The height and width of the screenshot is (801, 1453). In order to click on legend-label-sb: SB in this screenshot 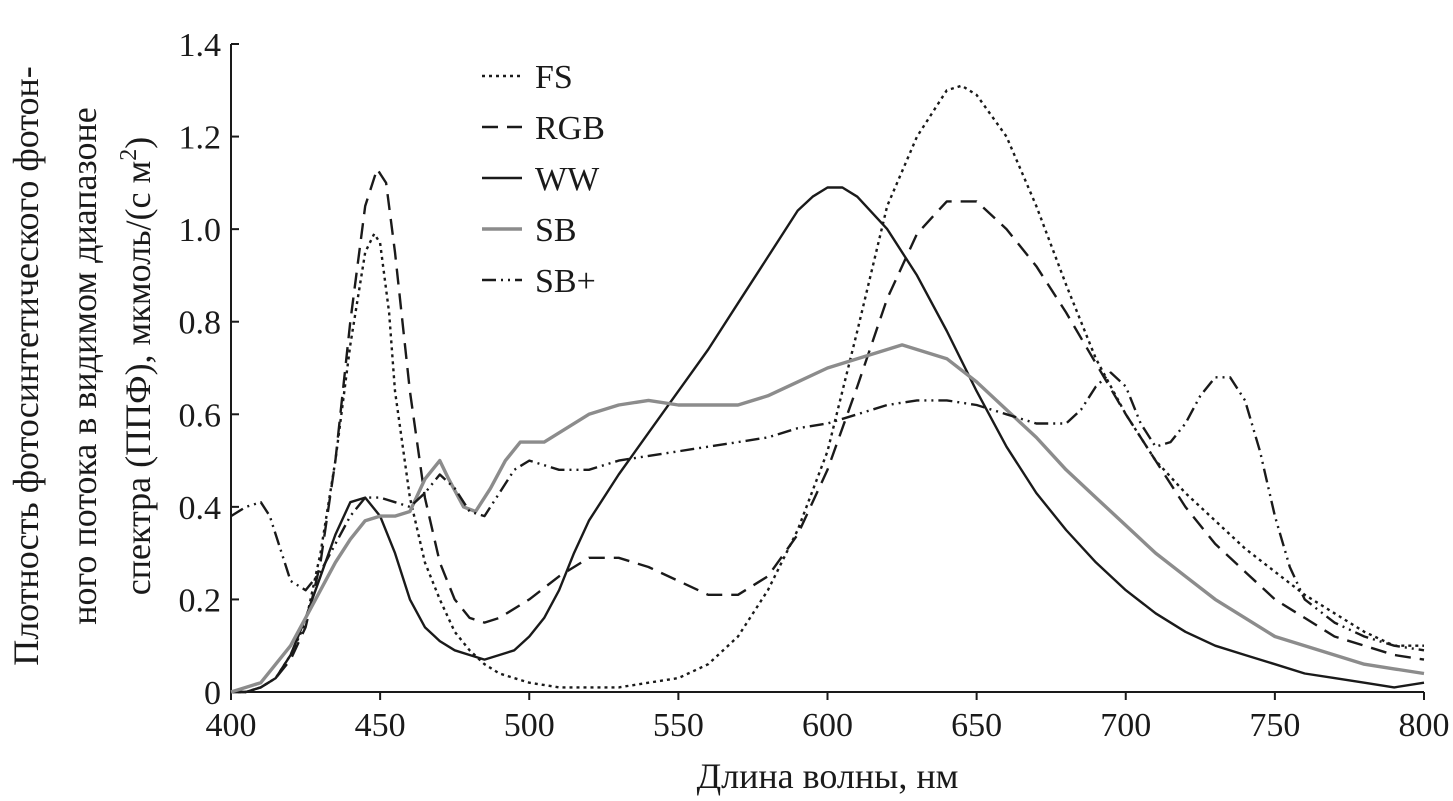, I will do `click(556, 230)`.